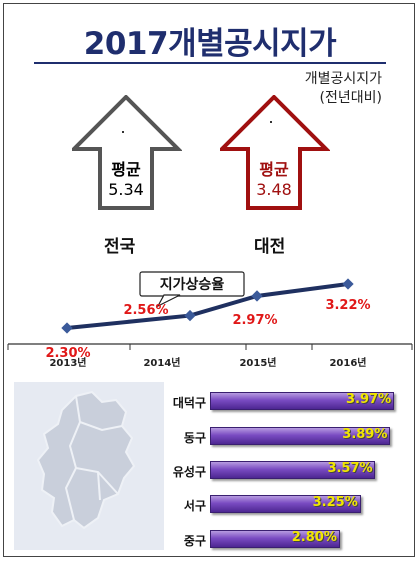 The width and height of the screenshot is (420, 562). Describe the element at coordinates (168, 301) in the screenshot. I see `chart-title-pointer` at that location.